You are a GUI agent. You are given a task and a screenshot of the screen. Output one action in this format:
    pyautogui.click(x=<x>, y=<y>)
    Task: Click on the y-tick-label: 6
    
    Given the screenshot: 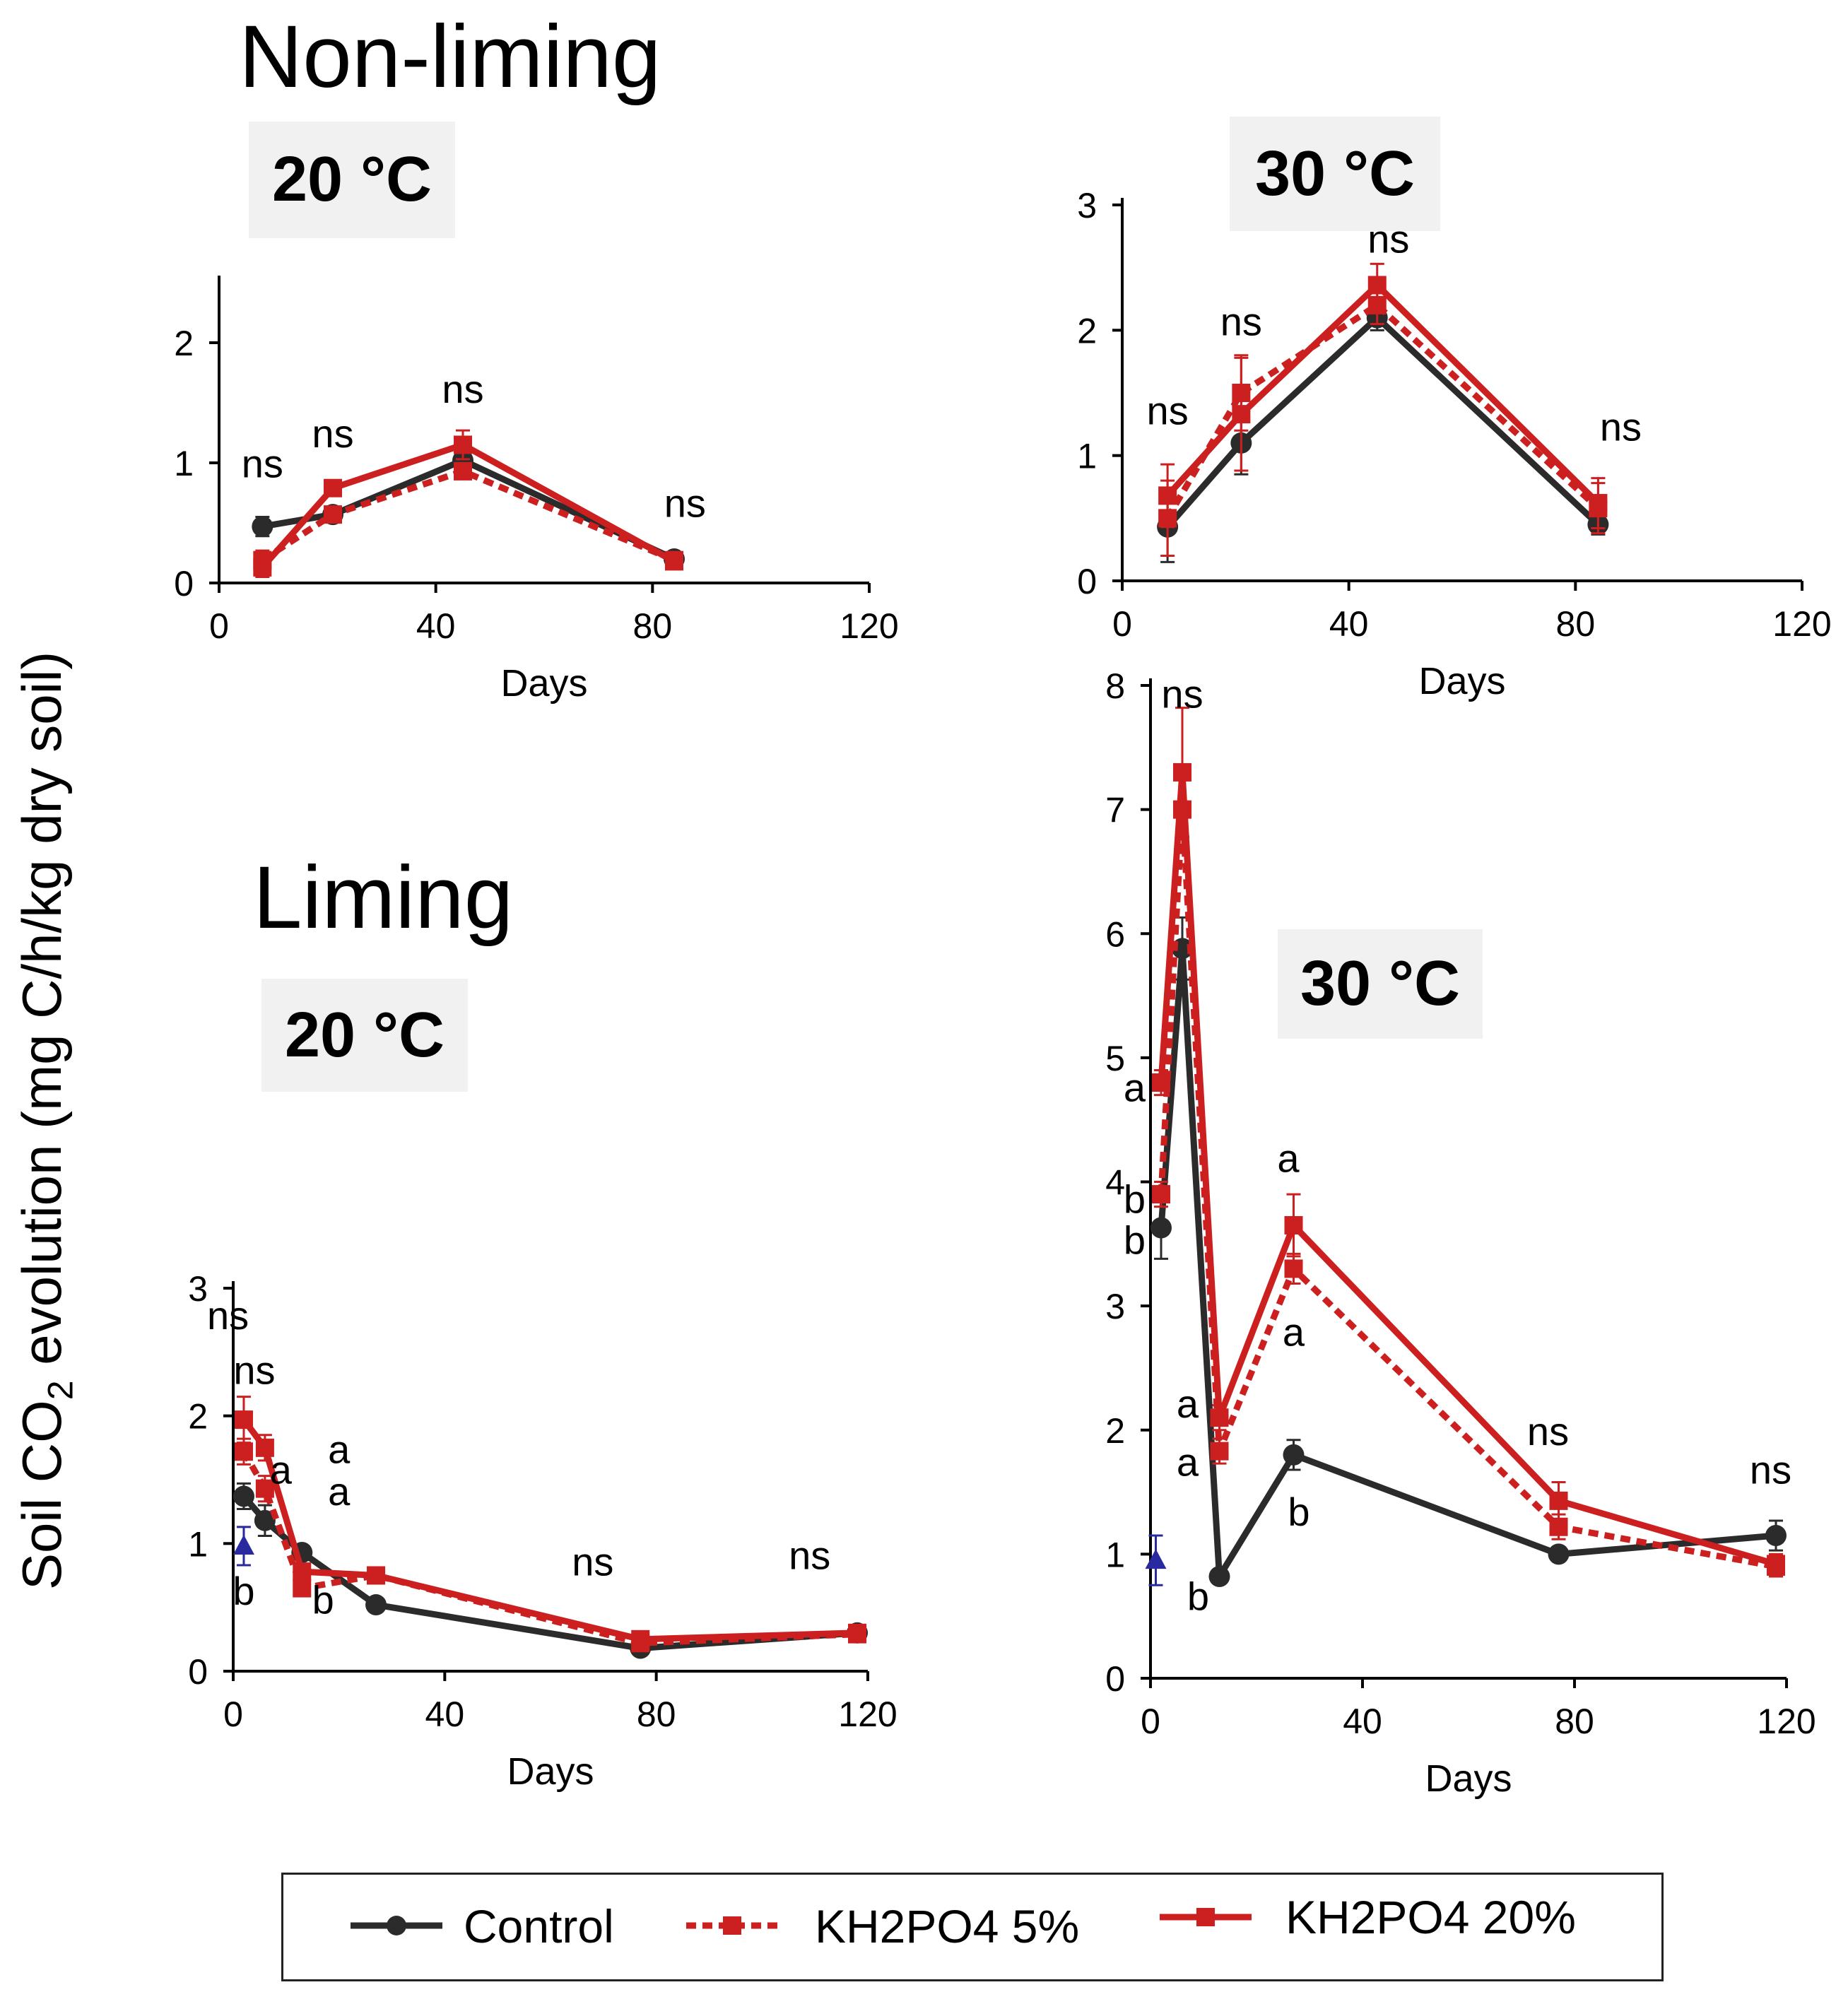 What is the action you would take?
    pyautogui.click(x=1115, y=934)
    